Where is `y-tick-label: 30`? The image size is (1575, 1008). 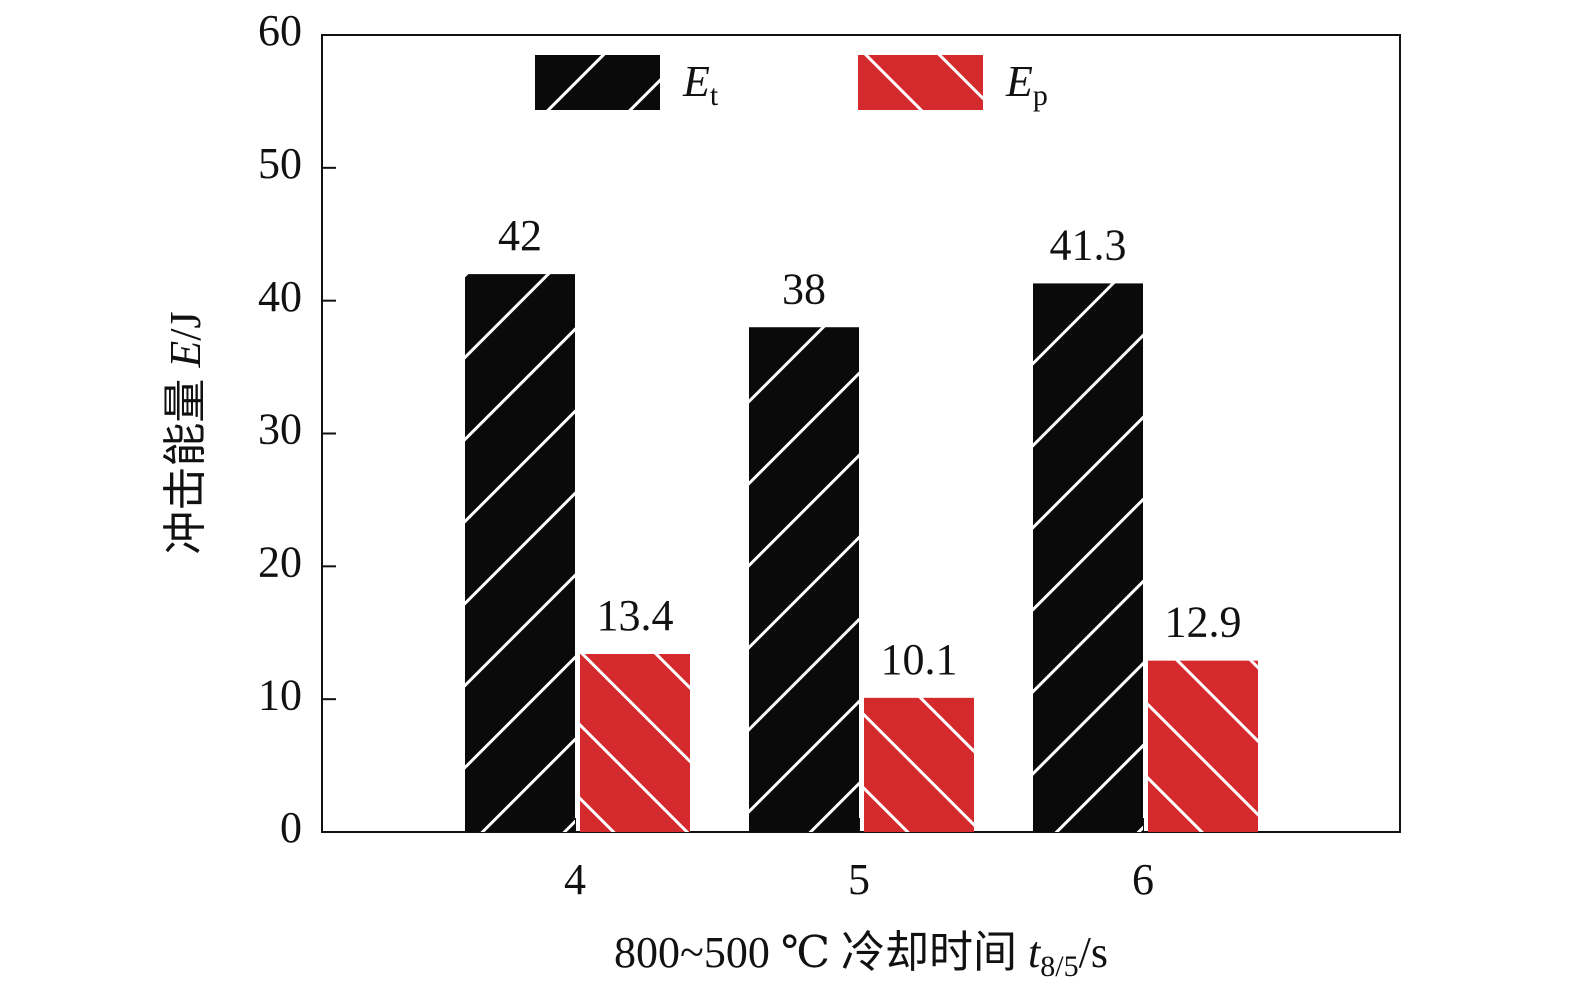
y-tick-label: 30 is located at coordinates (280, 429).